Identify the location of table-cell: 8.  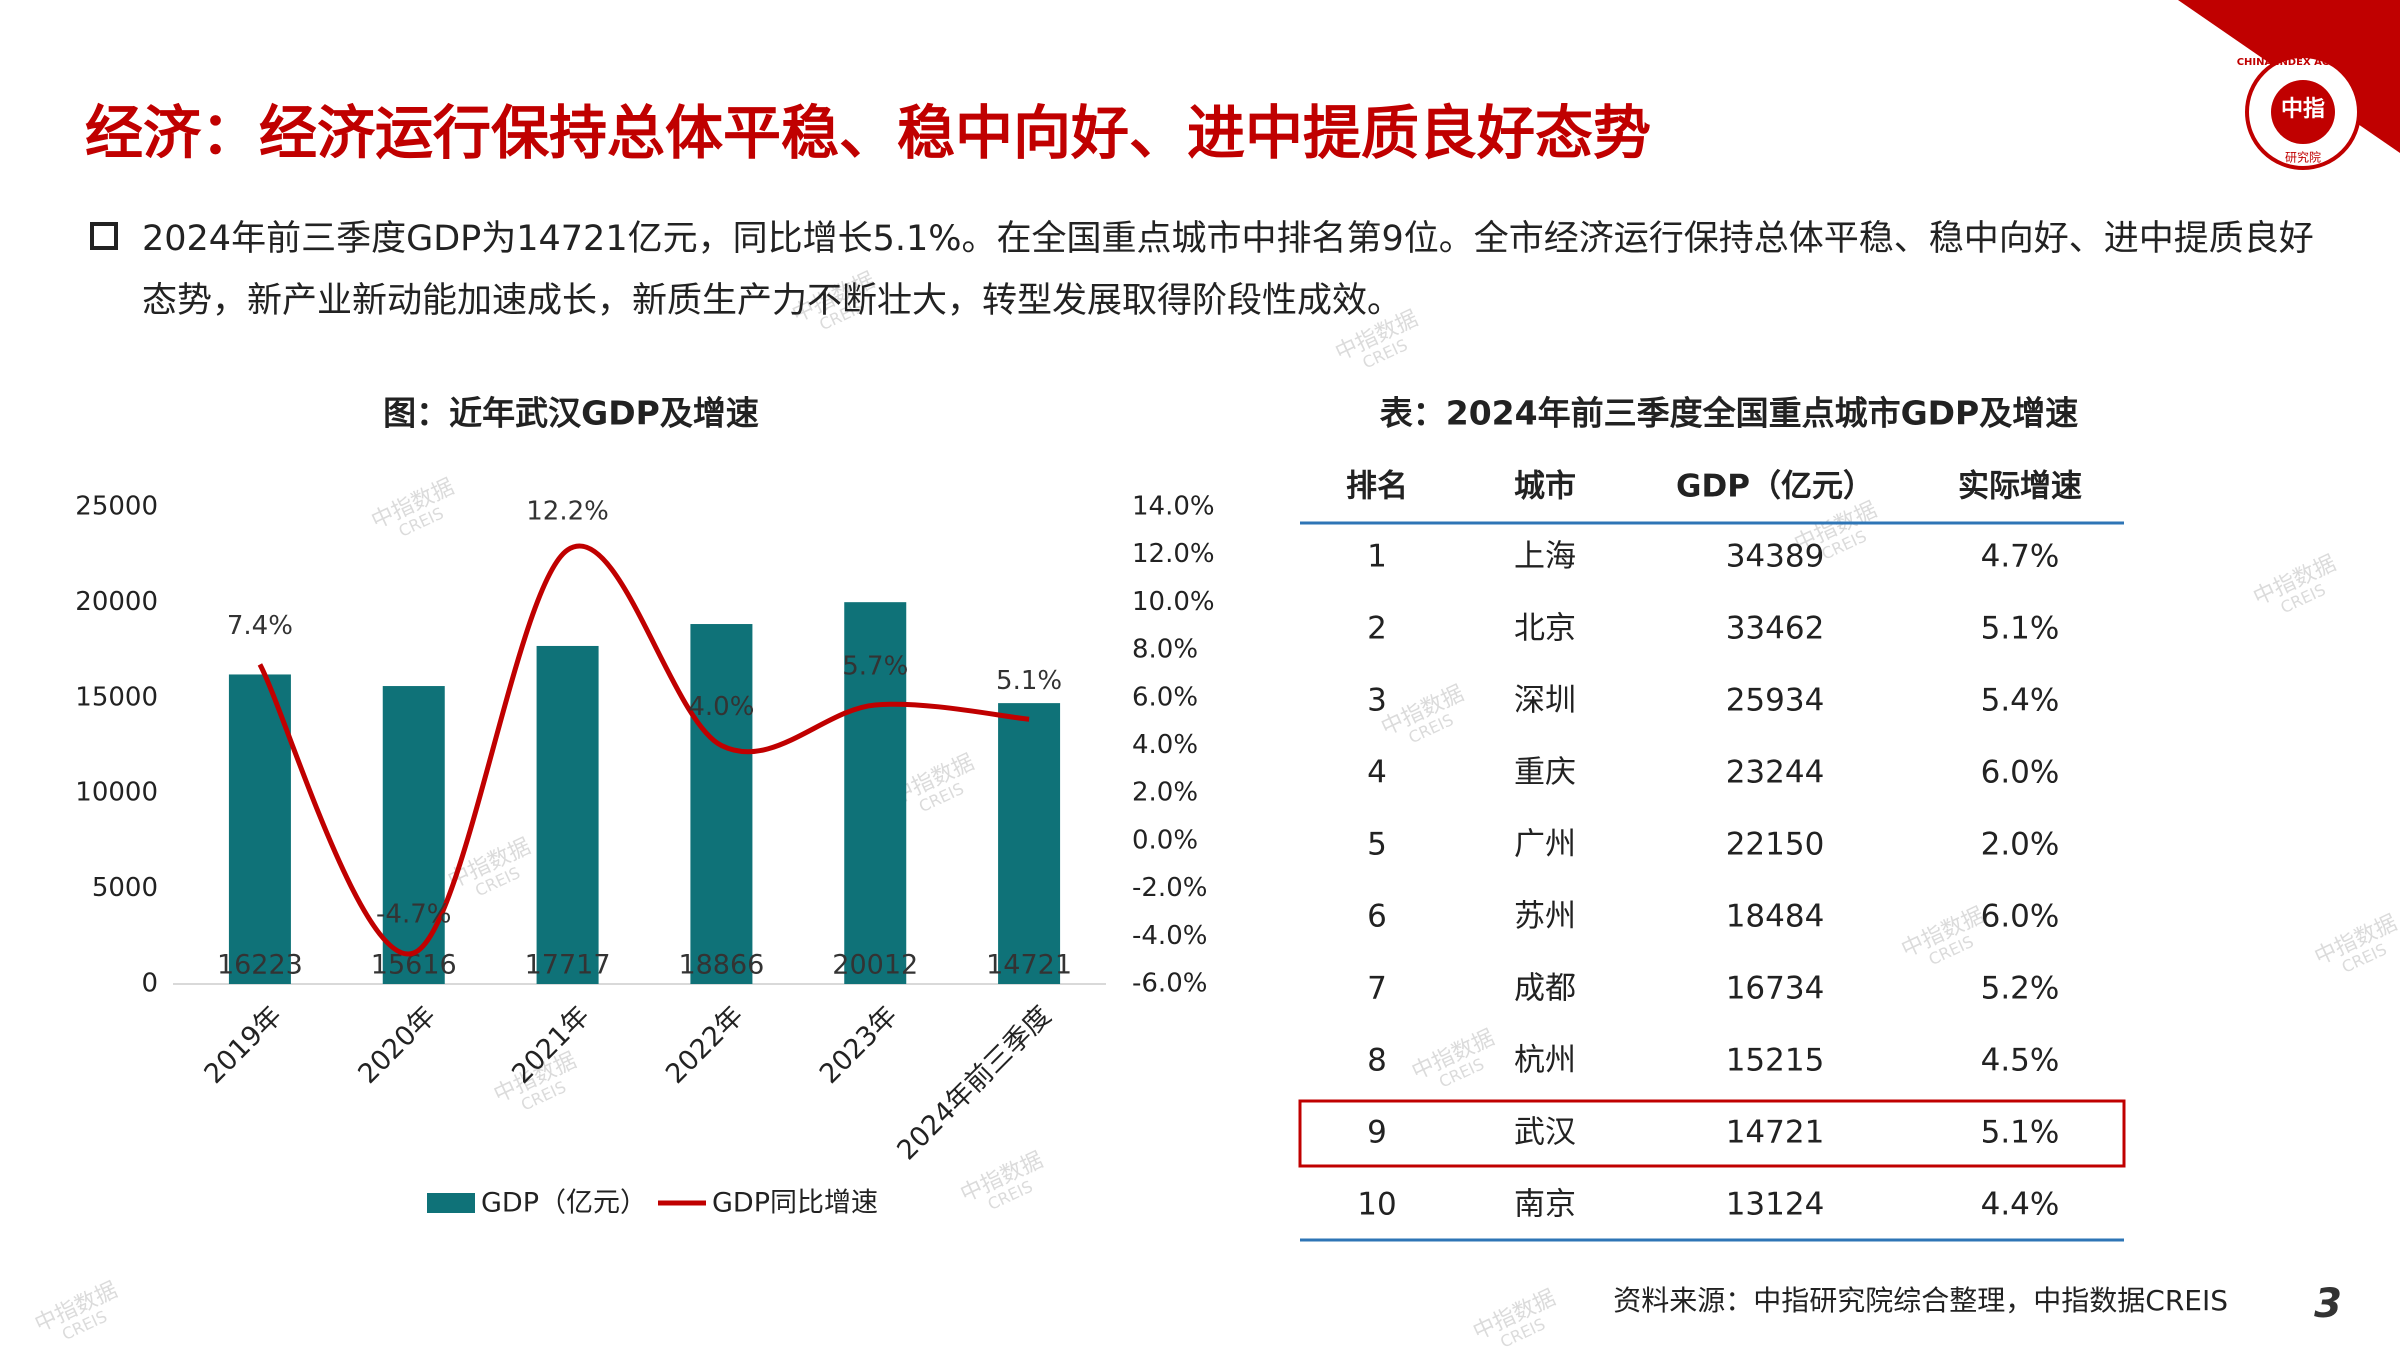
(1377, 1061).